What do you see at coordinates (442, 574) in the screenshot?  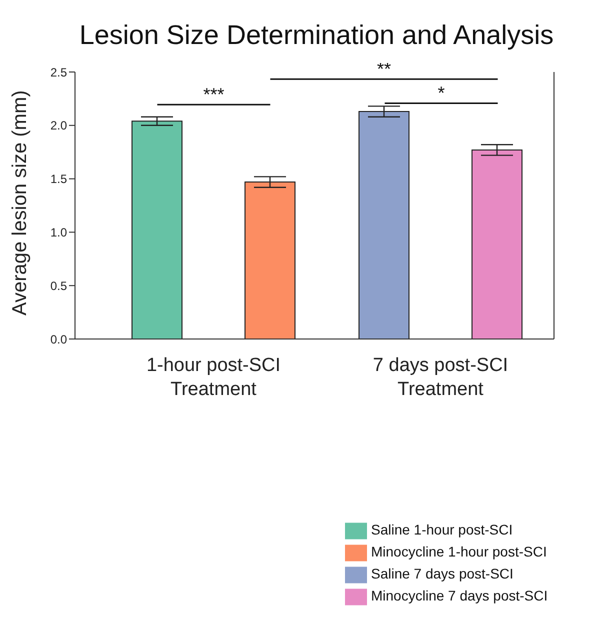 I see `legend-label: Saline 7 days post-SCI` at bounding box center [442, 574].